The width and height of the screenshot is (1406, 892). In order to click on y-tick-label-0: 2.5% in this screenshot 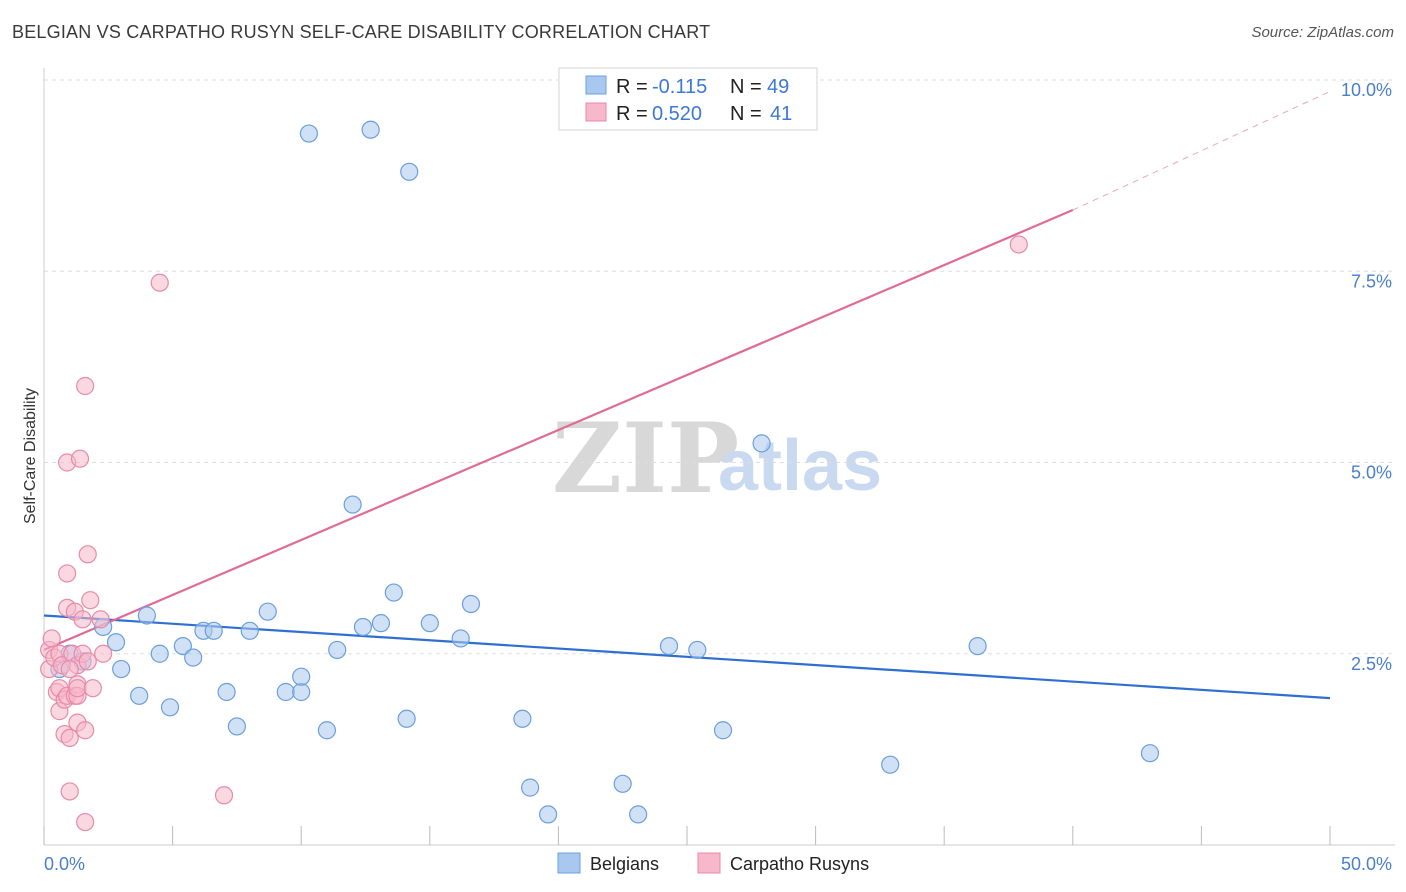, I will do `click(1371, 664)`.